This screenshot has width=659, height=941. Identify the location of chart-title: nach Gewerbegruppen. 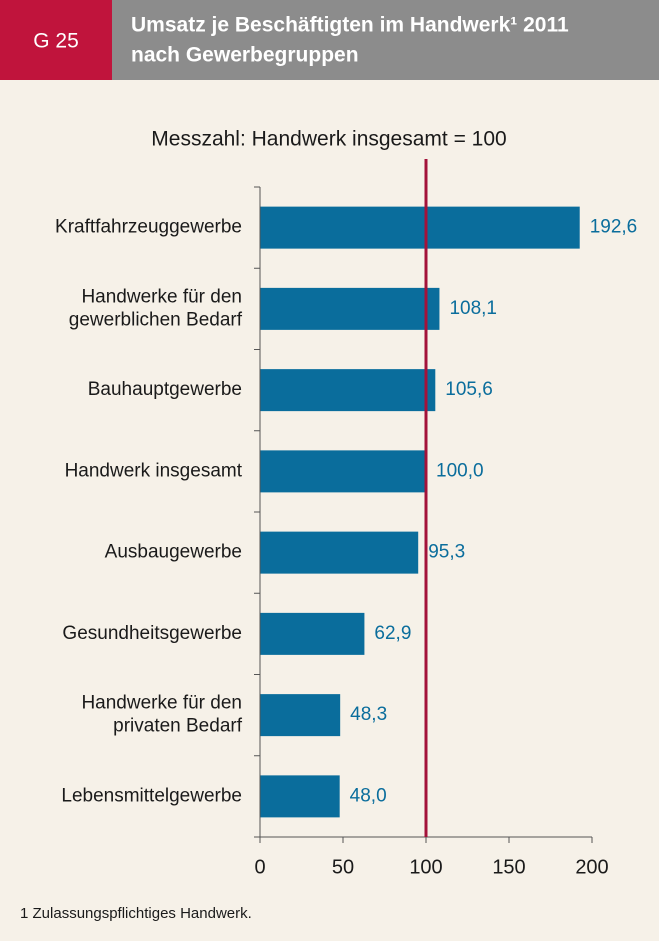
(245, 55).